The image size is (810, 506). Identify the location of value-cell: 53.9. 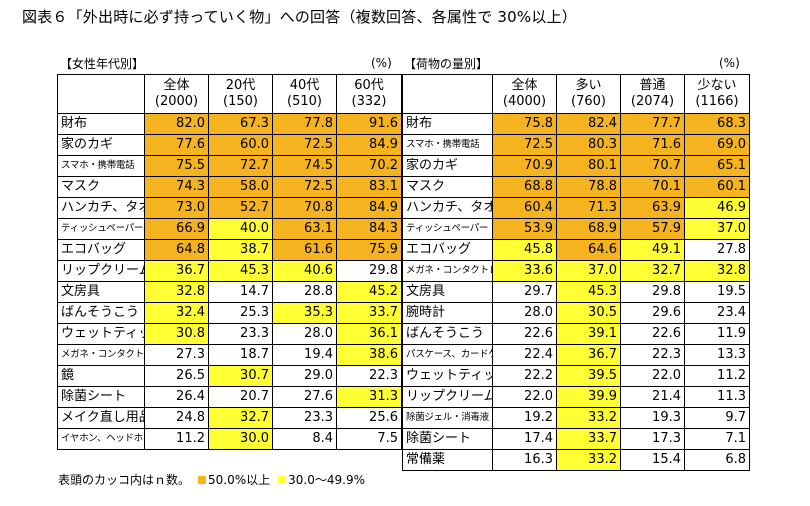
(524, 229).